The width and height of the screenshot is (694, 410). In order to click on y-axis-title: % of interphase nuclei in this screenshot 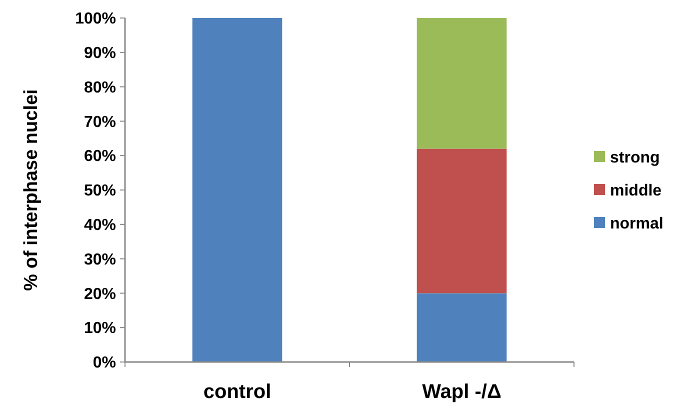, I will do `click(31, 190)`.